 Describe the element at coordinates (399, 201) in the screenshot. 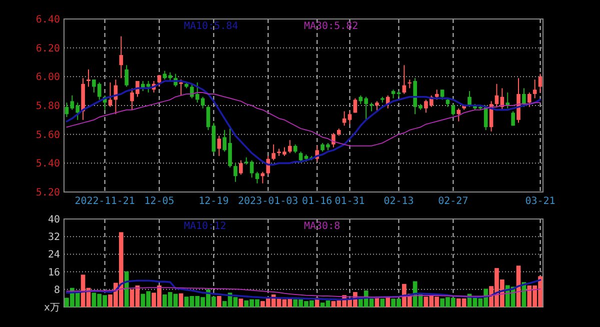

I see `xtick: 02-13` at that location.